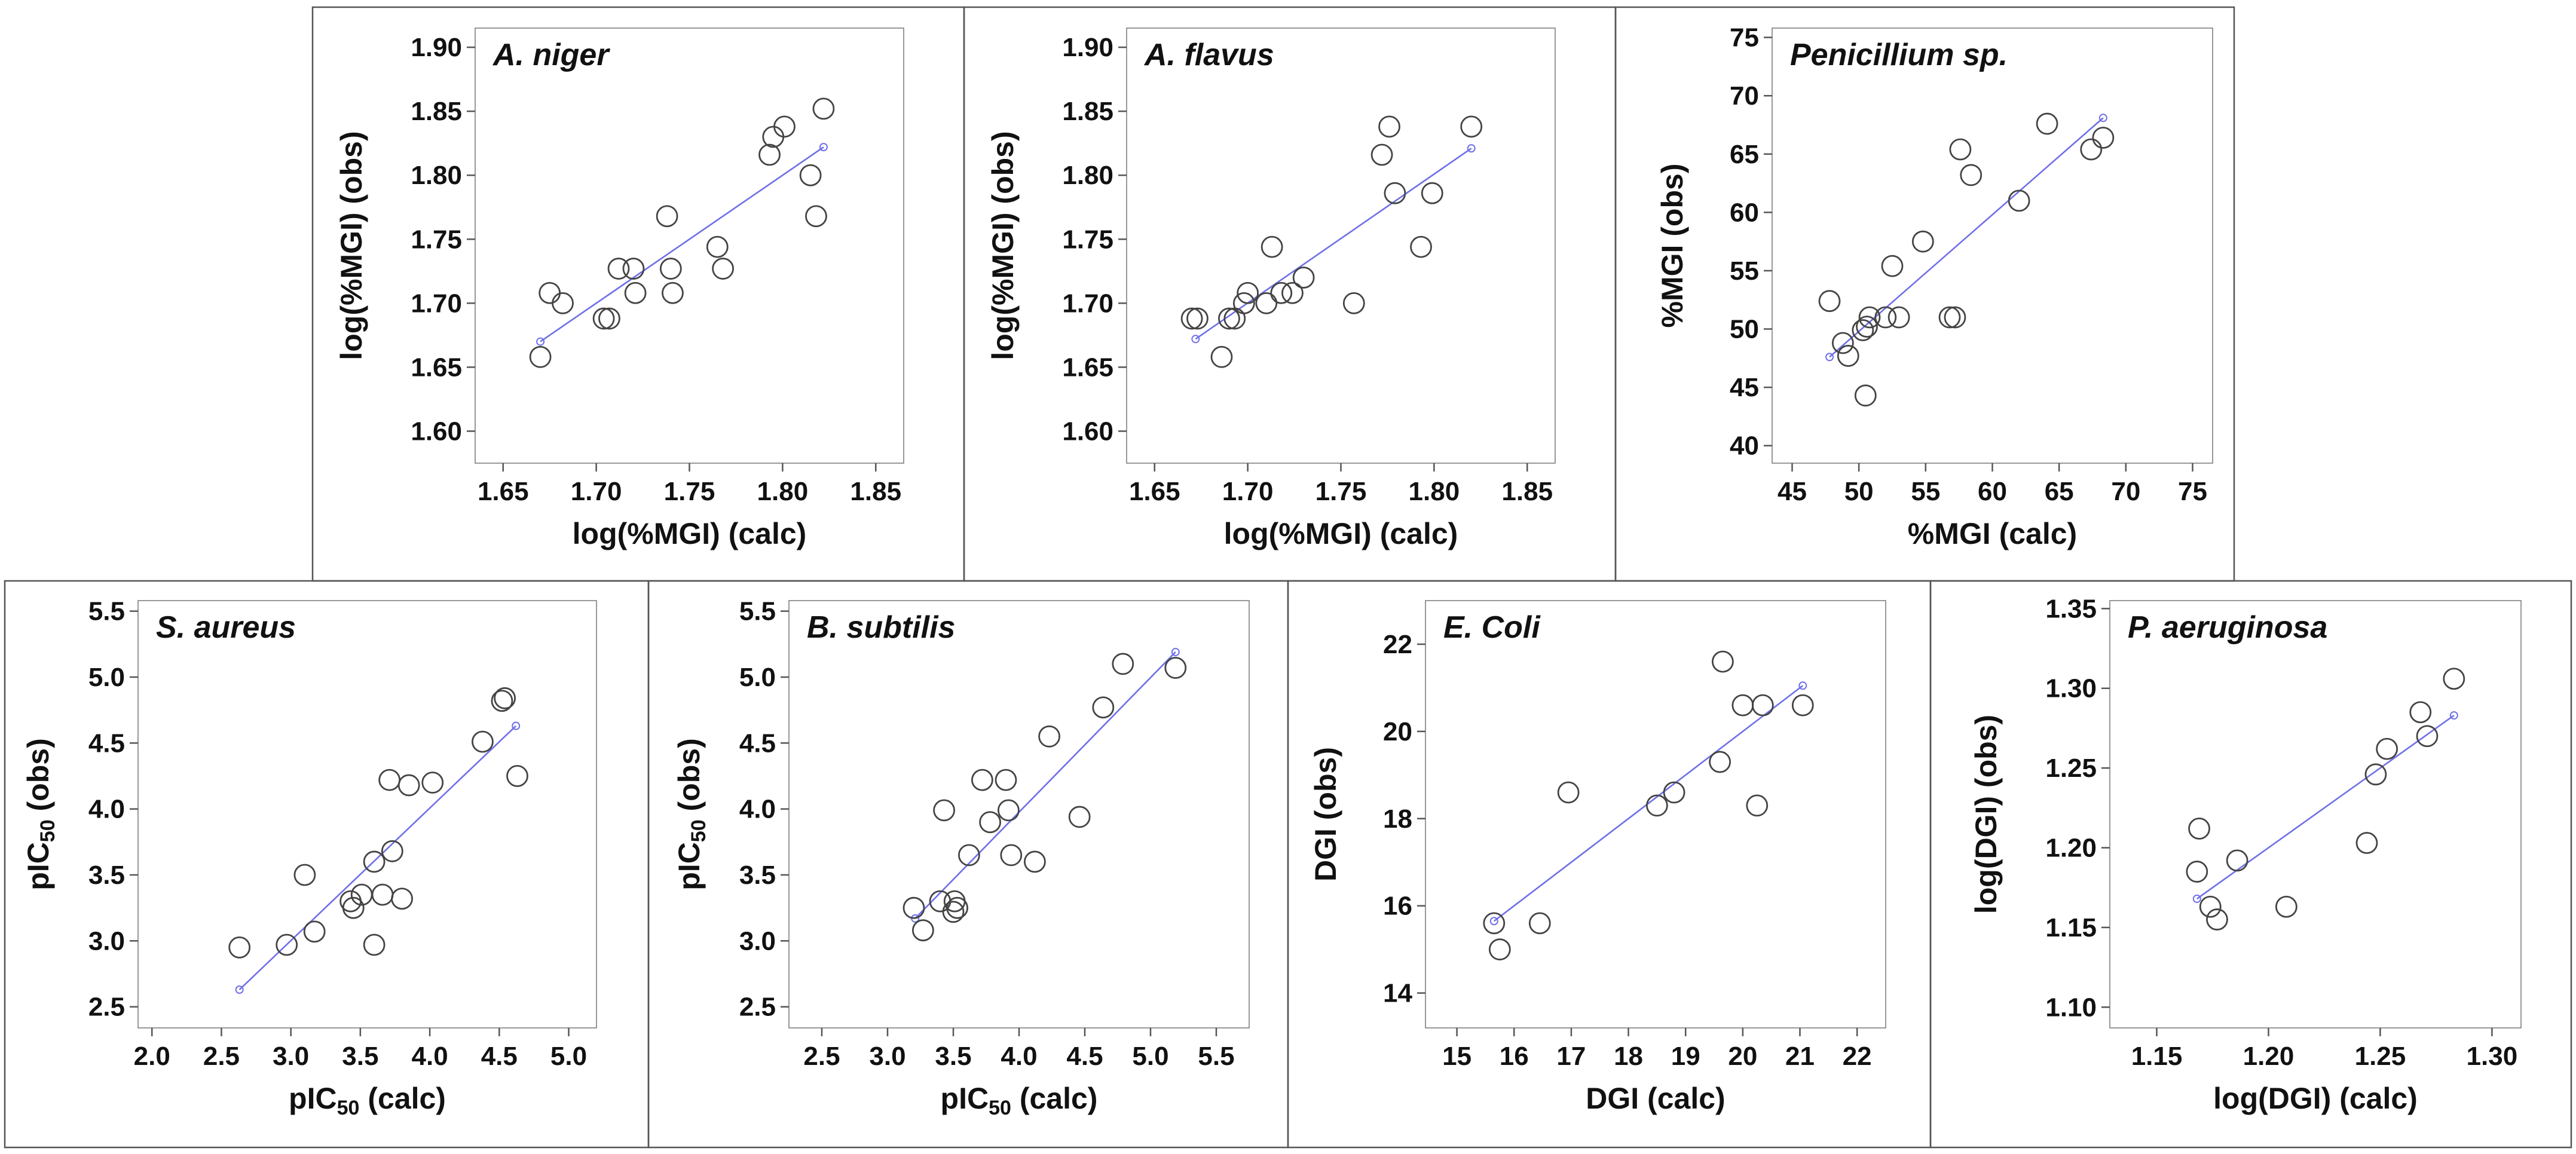 The width and height of the screenshot is (2576, 1154). Describe the element at coordinates (1208, 55) in the screenshot. I see `panel-title: A. flavus` at that location.